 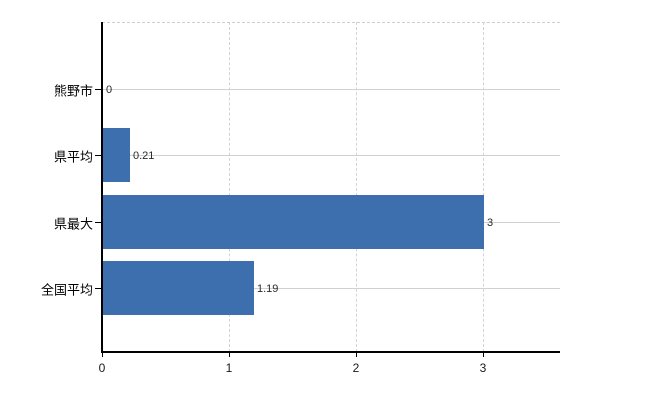 What do you see at coordinates (490, 223) in the screenshot?
I see `value-label: 3` at bounding box center [490, 223].